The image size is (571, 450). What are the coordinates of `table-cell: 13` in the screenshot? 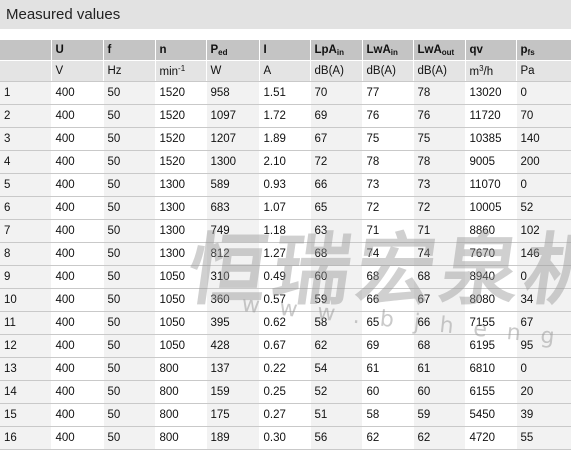 It's located at (26, 369).